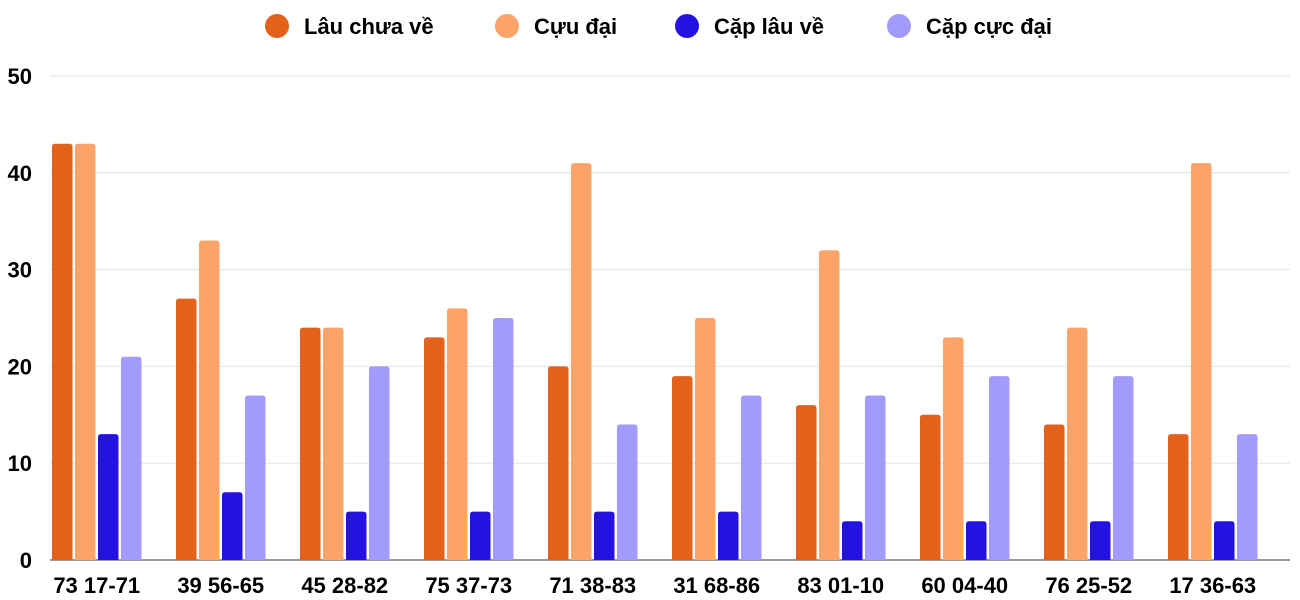 The width and height of the screenshot is (1300, 600). I want to click on x-tick-label-7: 83 01-10, so click(840, 585).